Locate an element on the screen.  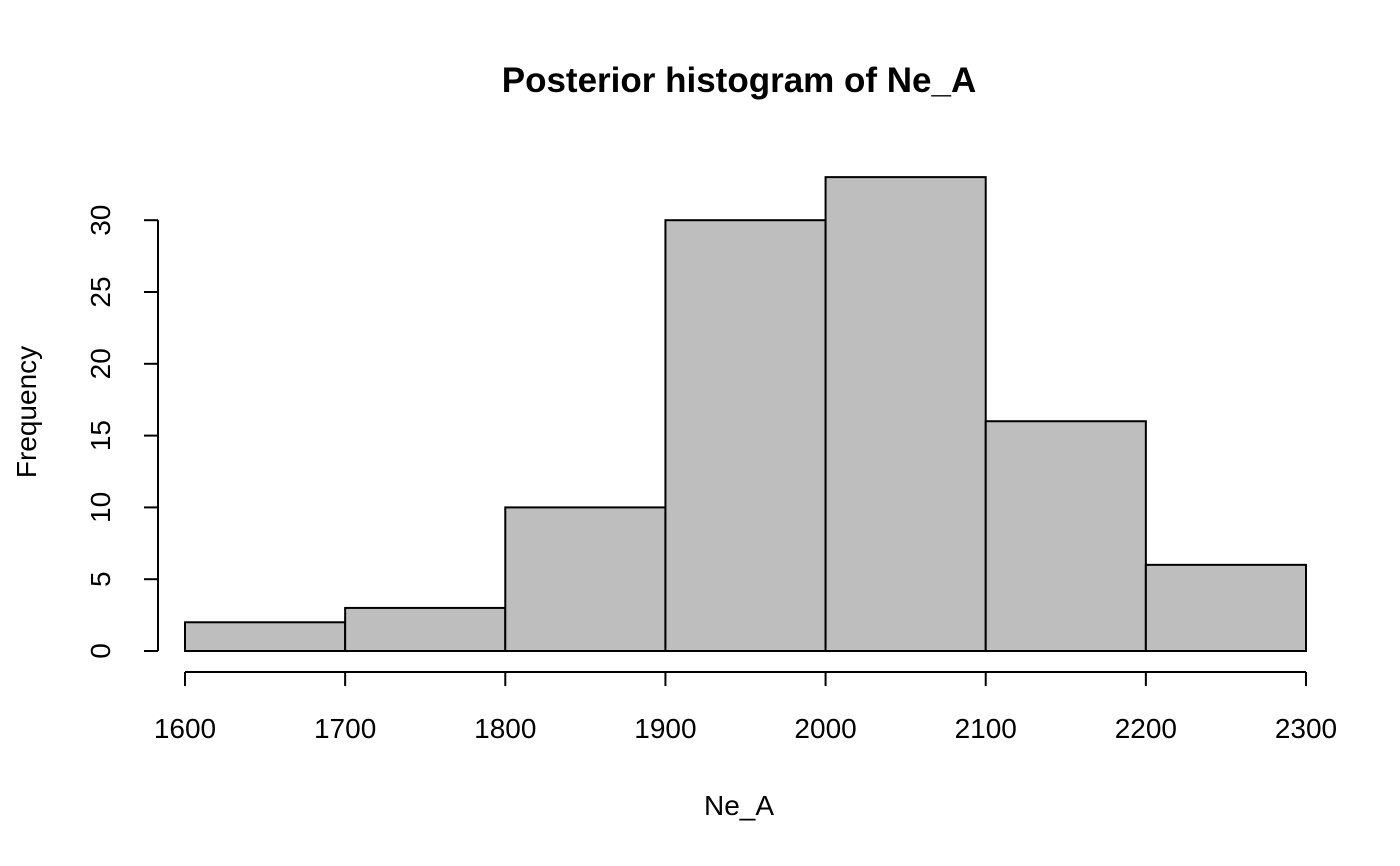
x-tick-label: 2200 is located at coordinates (1146, 728).